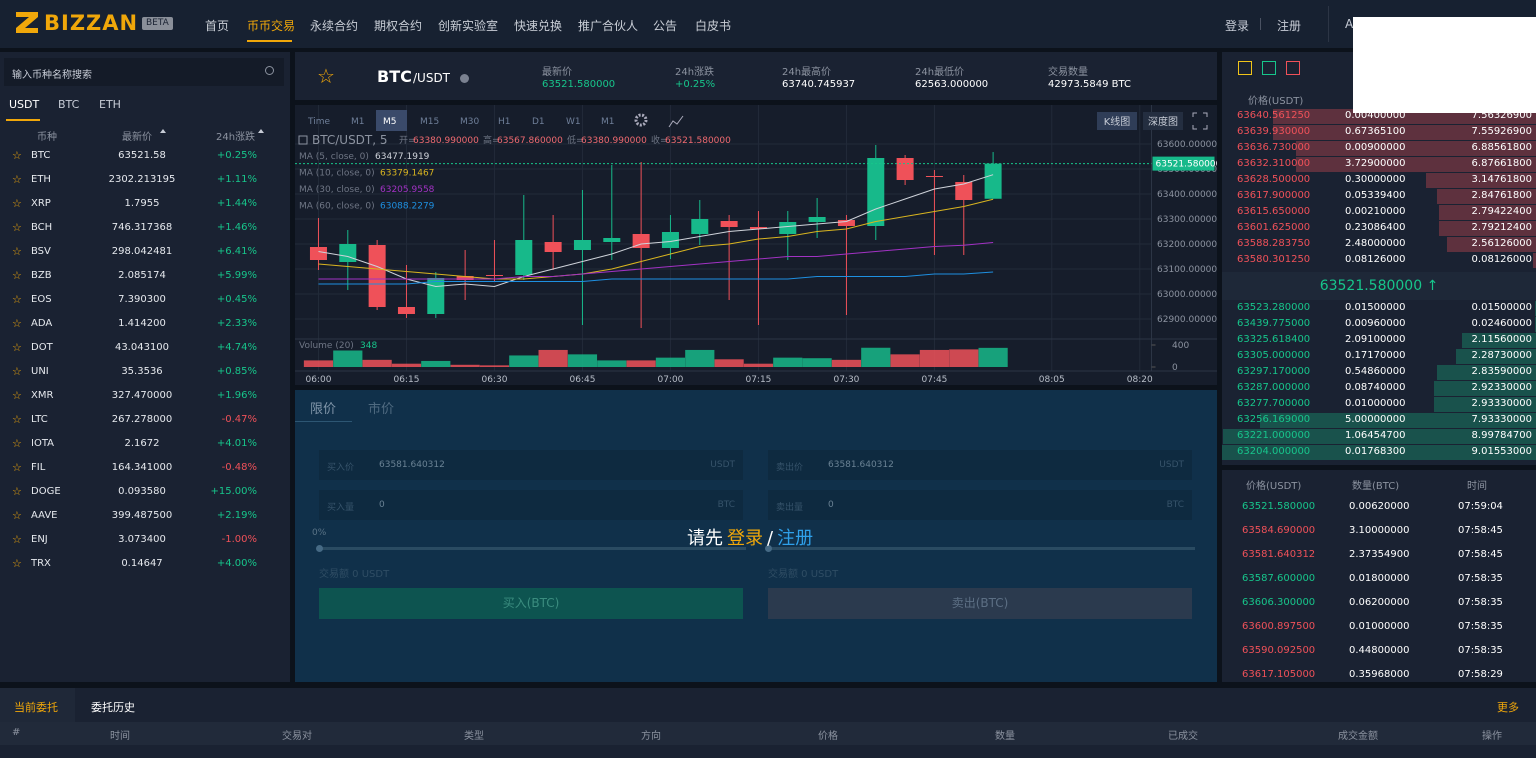  What do you see at coordinates (42, 227) in the screenshot?
I see `symbol: BCH` at bounding box center [42, 227].